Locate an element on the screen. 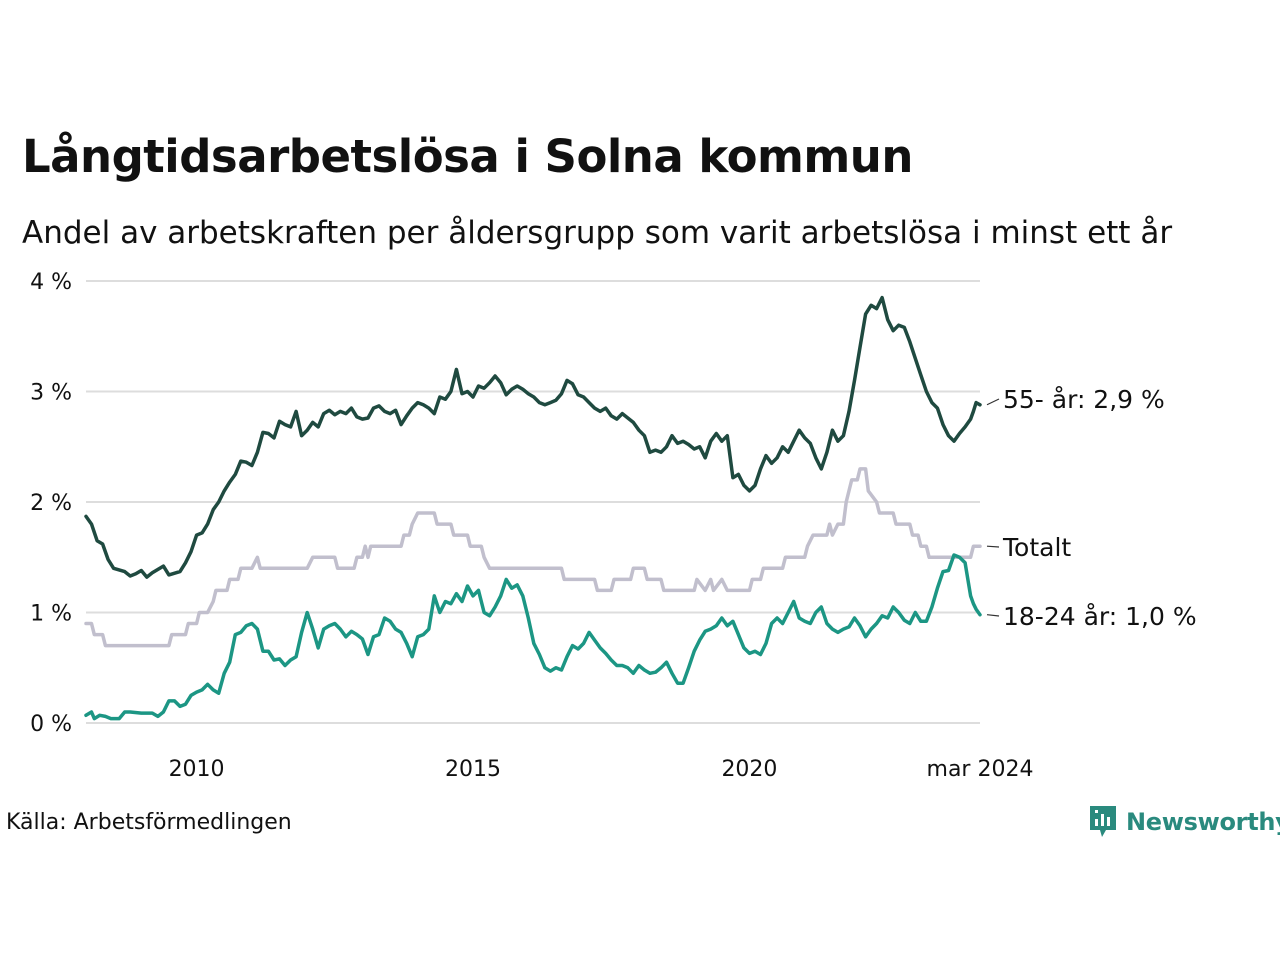 This screenshot has width=1280, height=960. series-end-label: Totalt is located at coordinates (1036, 547).